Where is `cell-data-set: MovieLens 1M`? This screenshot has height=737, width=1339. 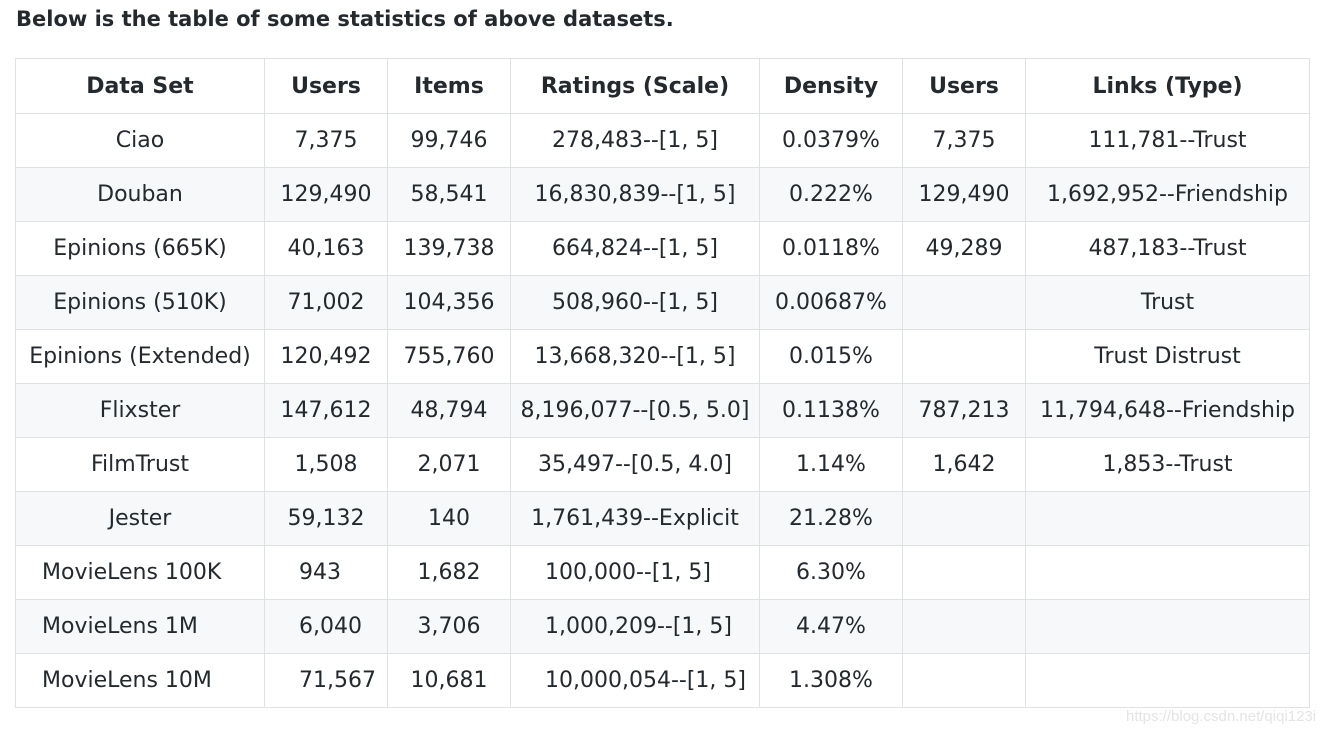 cell-data-set: MovieLens 1M is located at coordinates (140, 626).